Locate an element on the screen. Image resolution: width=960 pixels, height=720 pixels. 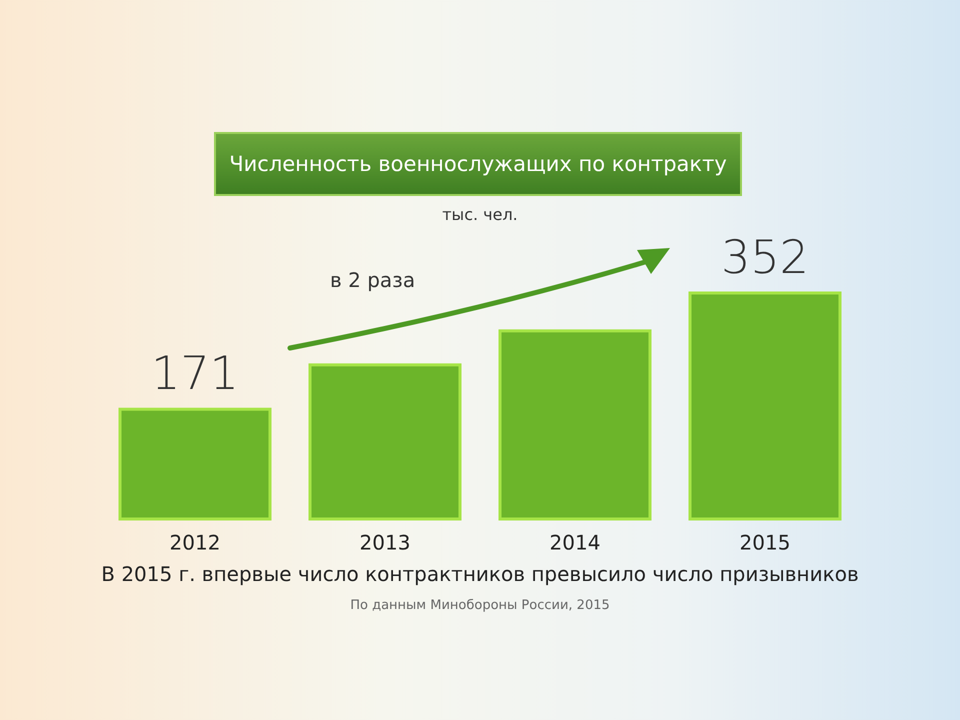
x-tick-label: 2013 is located at coordinates (385, 542).